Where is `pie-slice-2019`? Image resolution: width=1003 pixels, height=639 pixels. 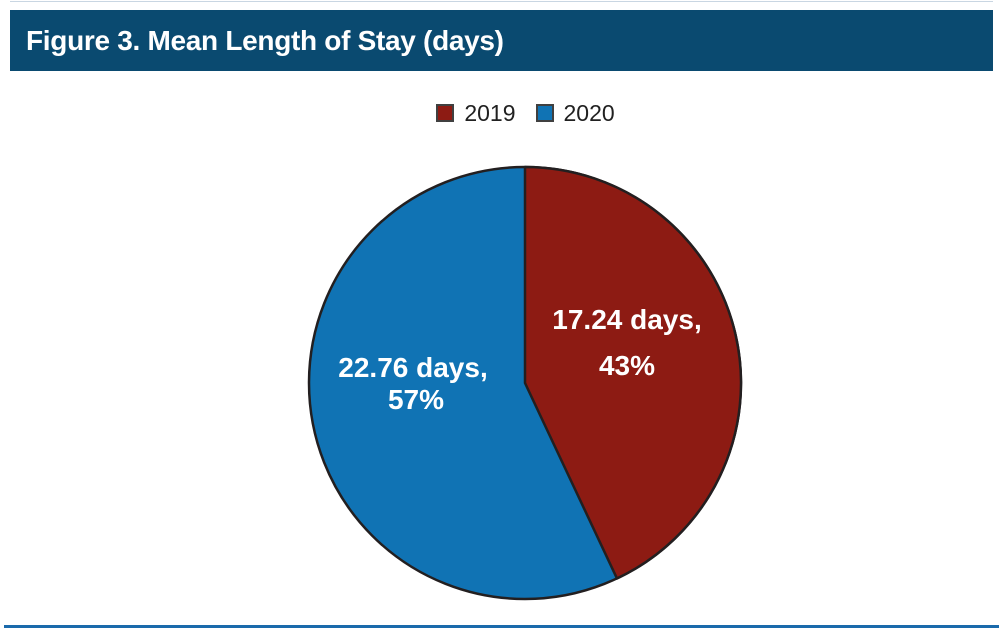 pie-slice-2019 is located at coordinates (633, 372).